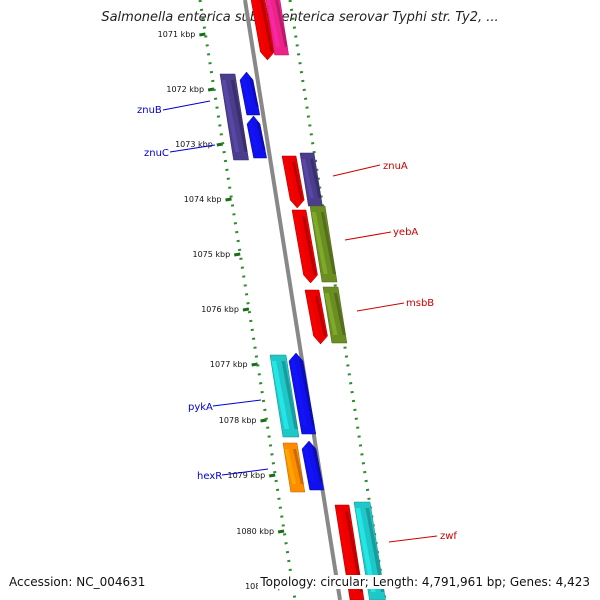  What do you see at coordinates (185, 89) in the screenshot?
I see `tick-label: 1072 kbp` at bounding box center [185, 89].